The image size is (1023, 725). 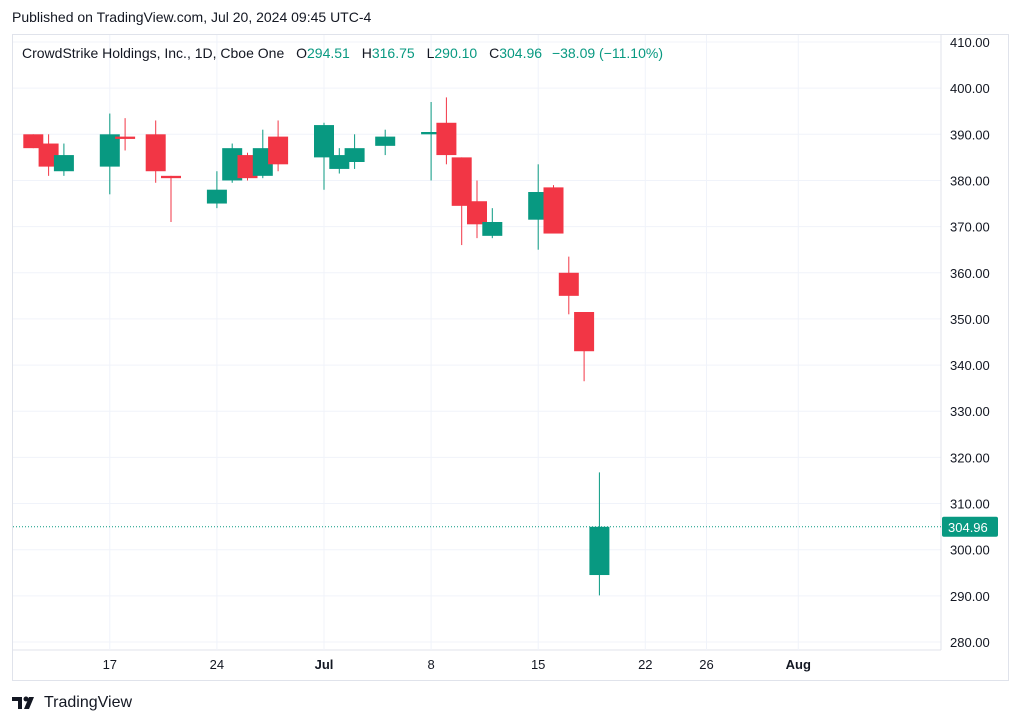 I want to click on footer-brand-label: TradingView, so click(x=88, y=702).